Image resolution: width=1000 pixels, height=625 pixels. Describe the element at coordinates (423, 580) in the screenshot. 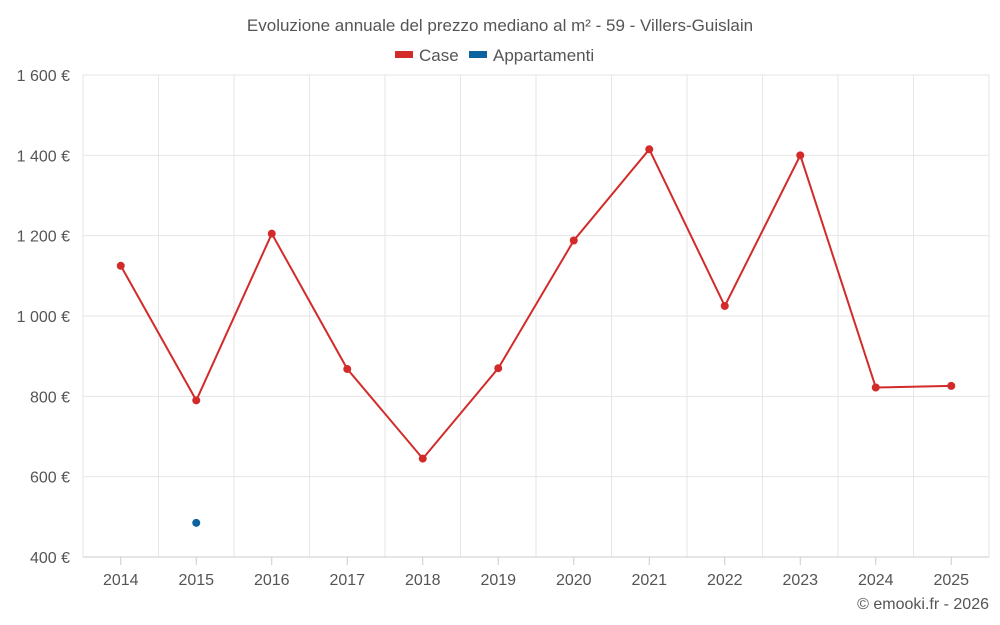

I see `x-tick-label: 2018` at that location.